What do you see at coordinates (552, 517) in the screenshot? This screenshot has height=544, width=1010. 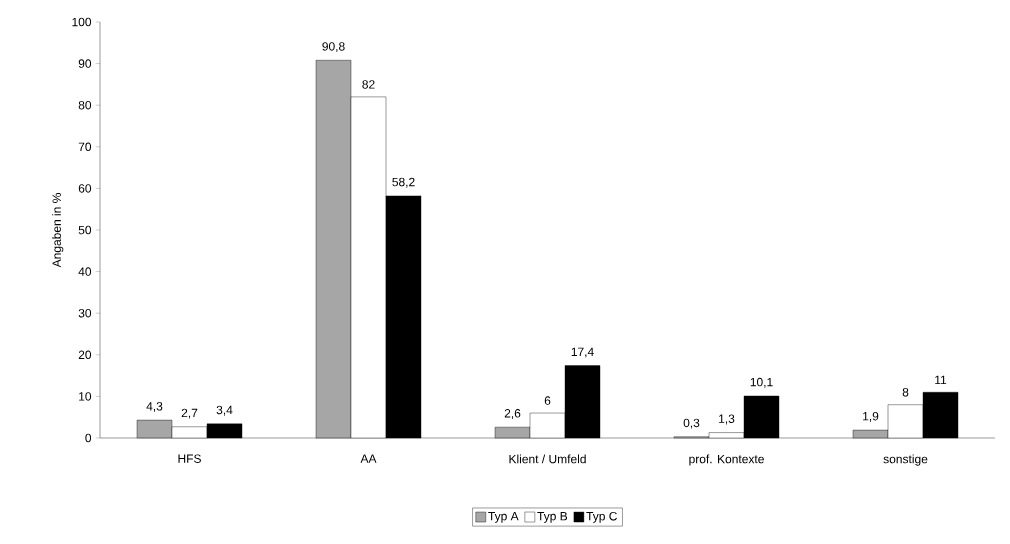 I see `legend-label: Typ B` at bounding box center [552, 517].